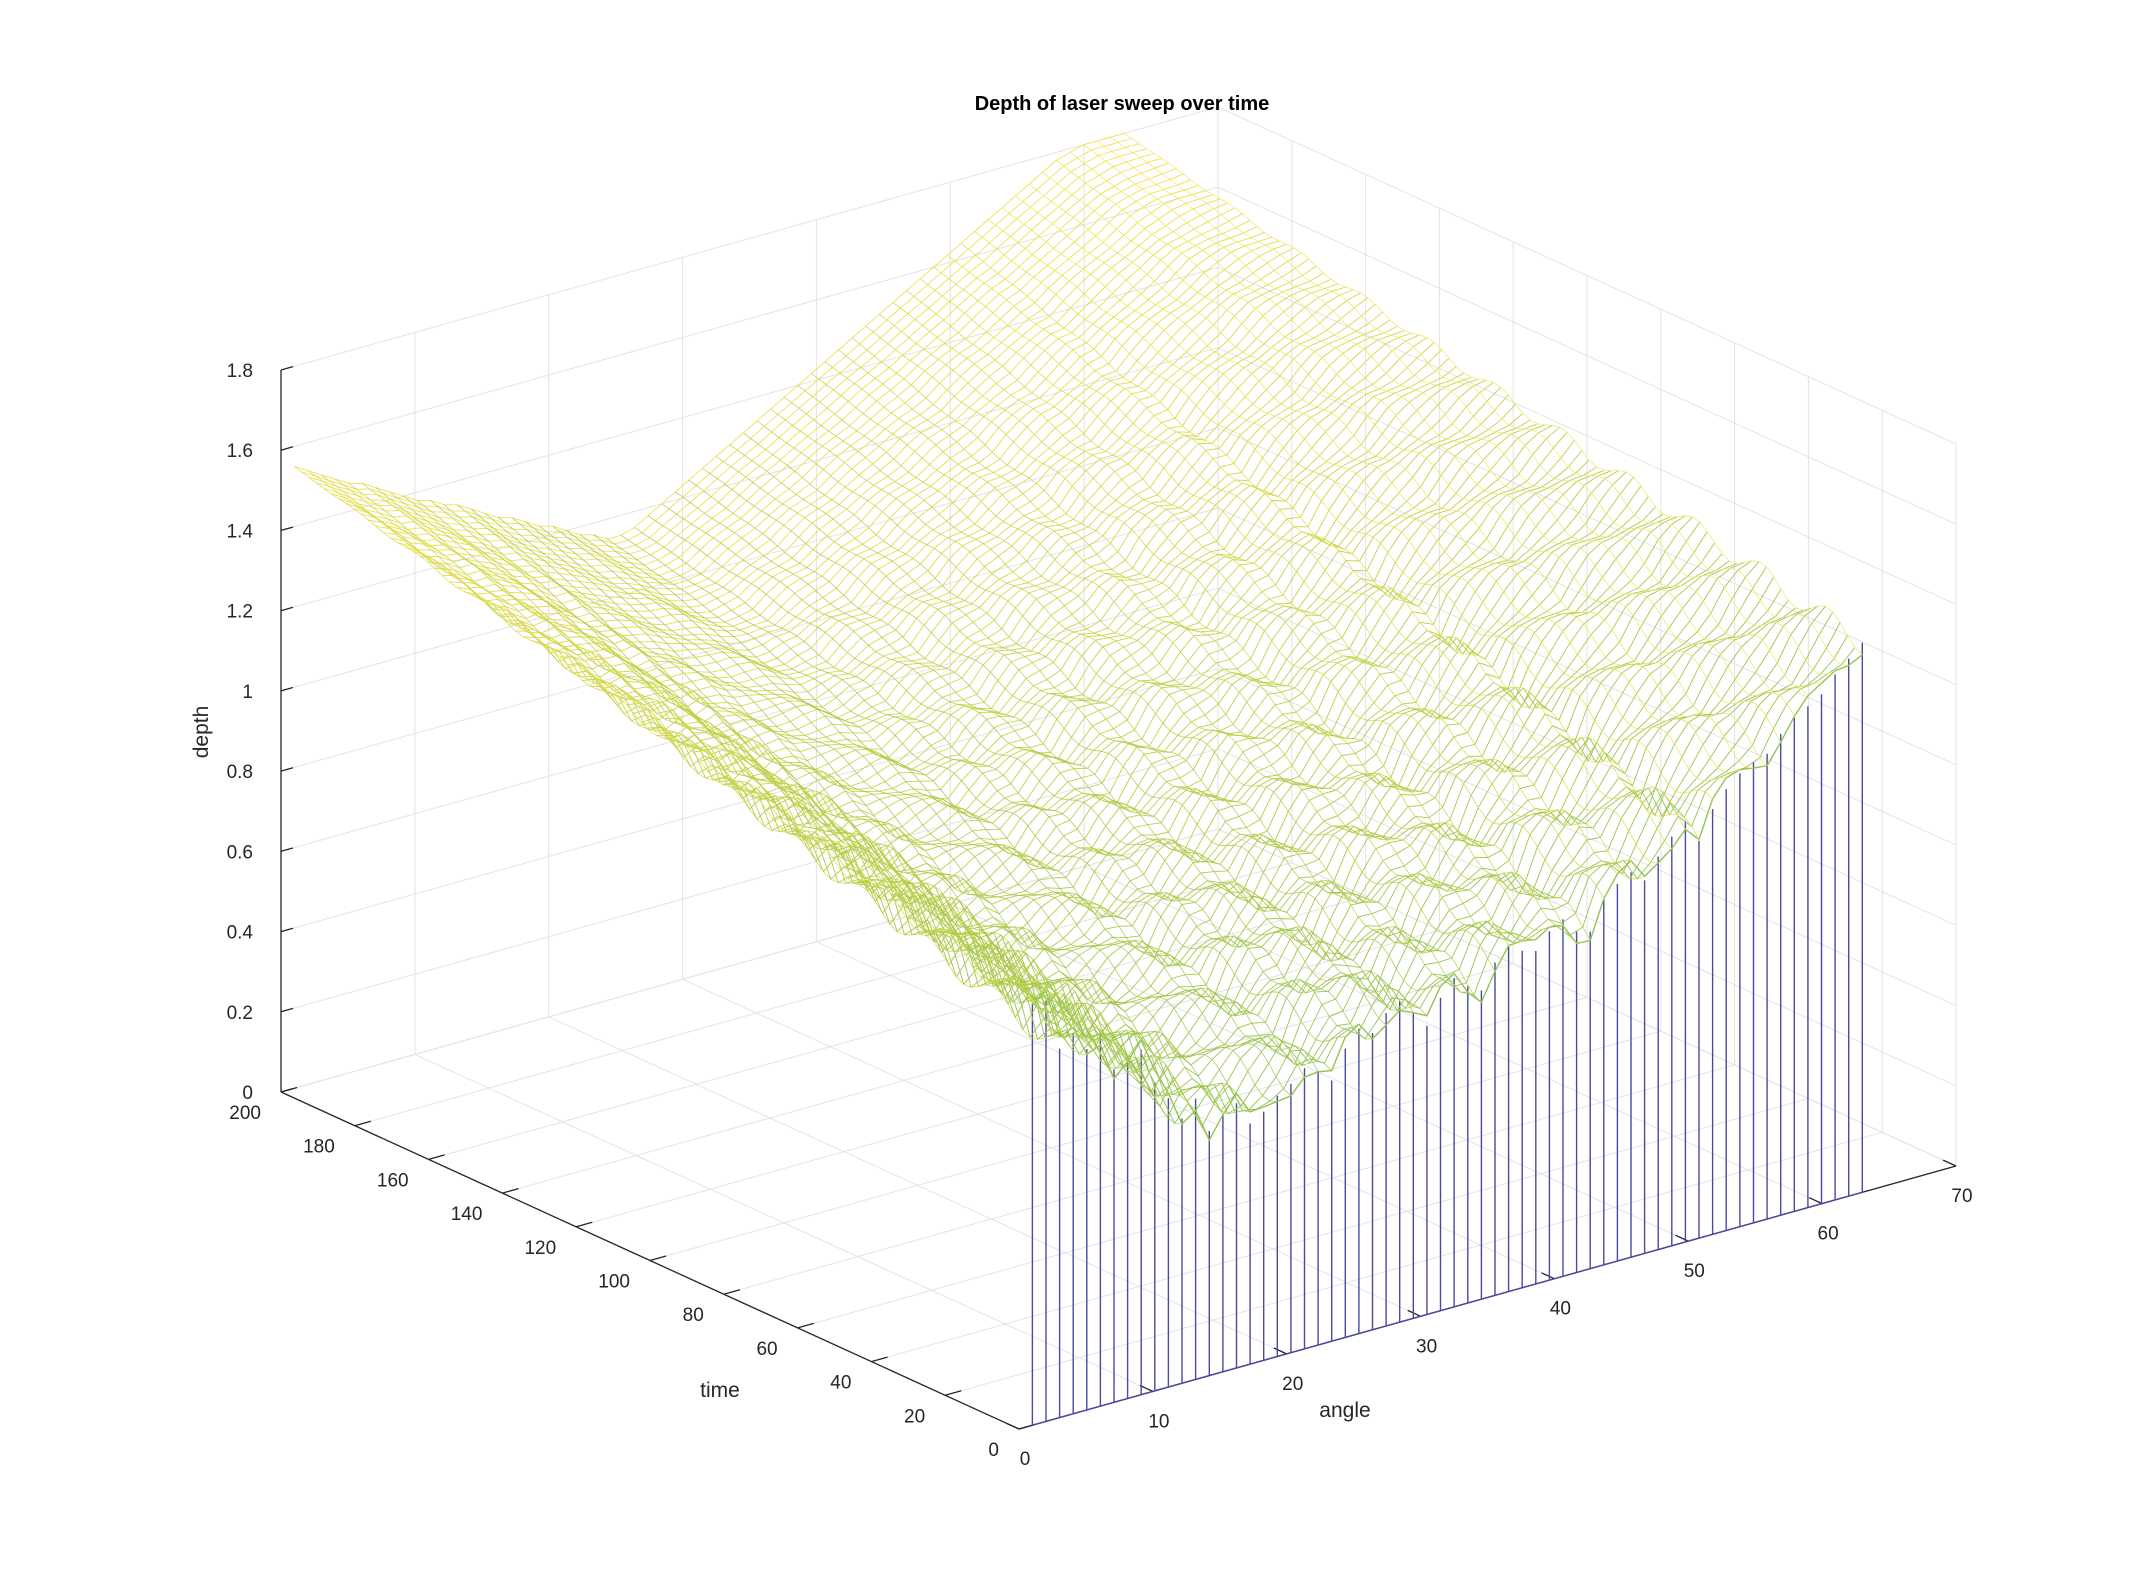 The height and width of the screenshot is (1570, 2134). I want to click on y-axis-label: time, so click(720, 1390).